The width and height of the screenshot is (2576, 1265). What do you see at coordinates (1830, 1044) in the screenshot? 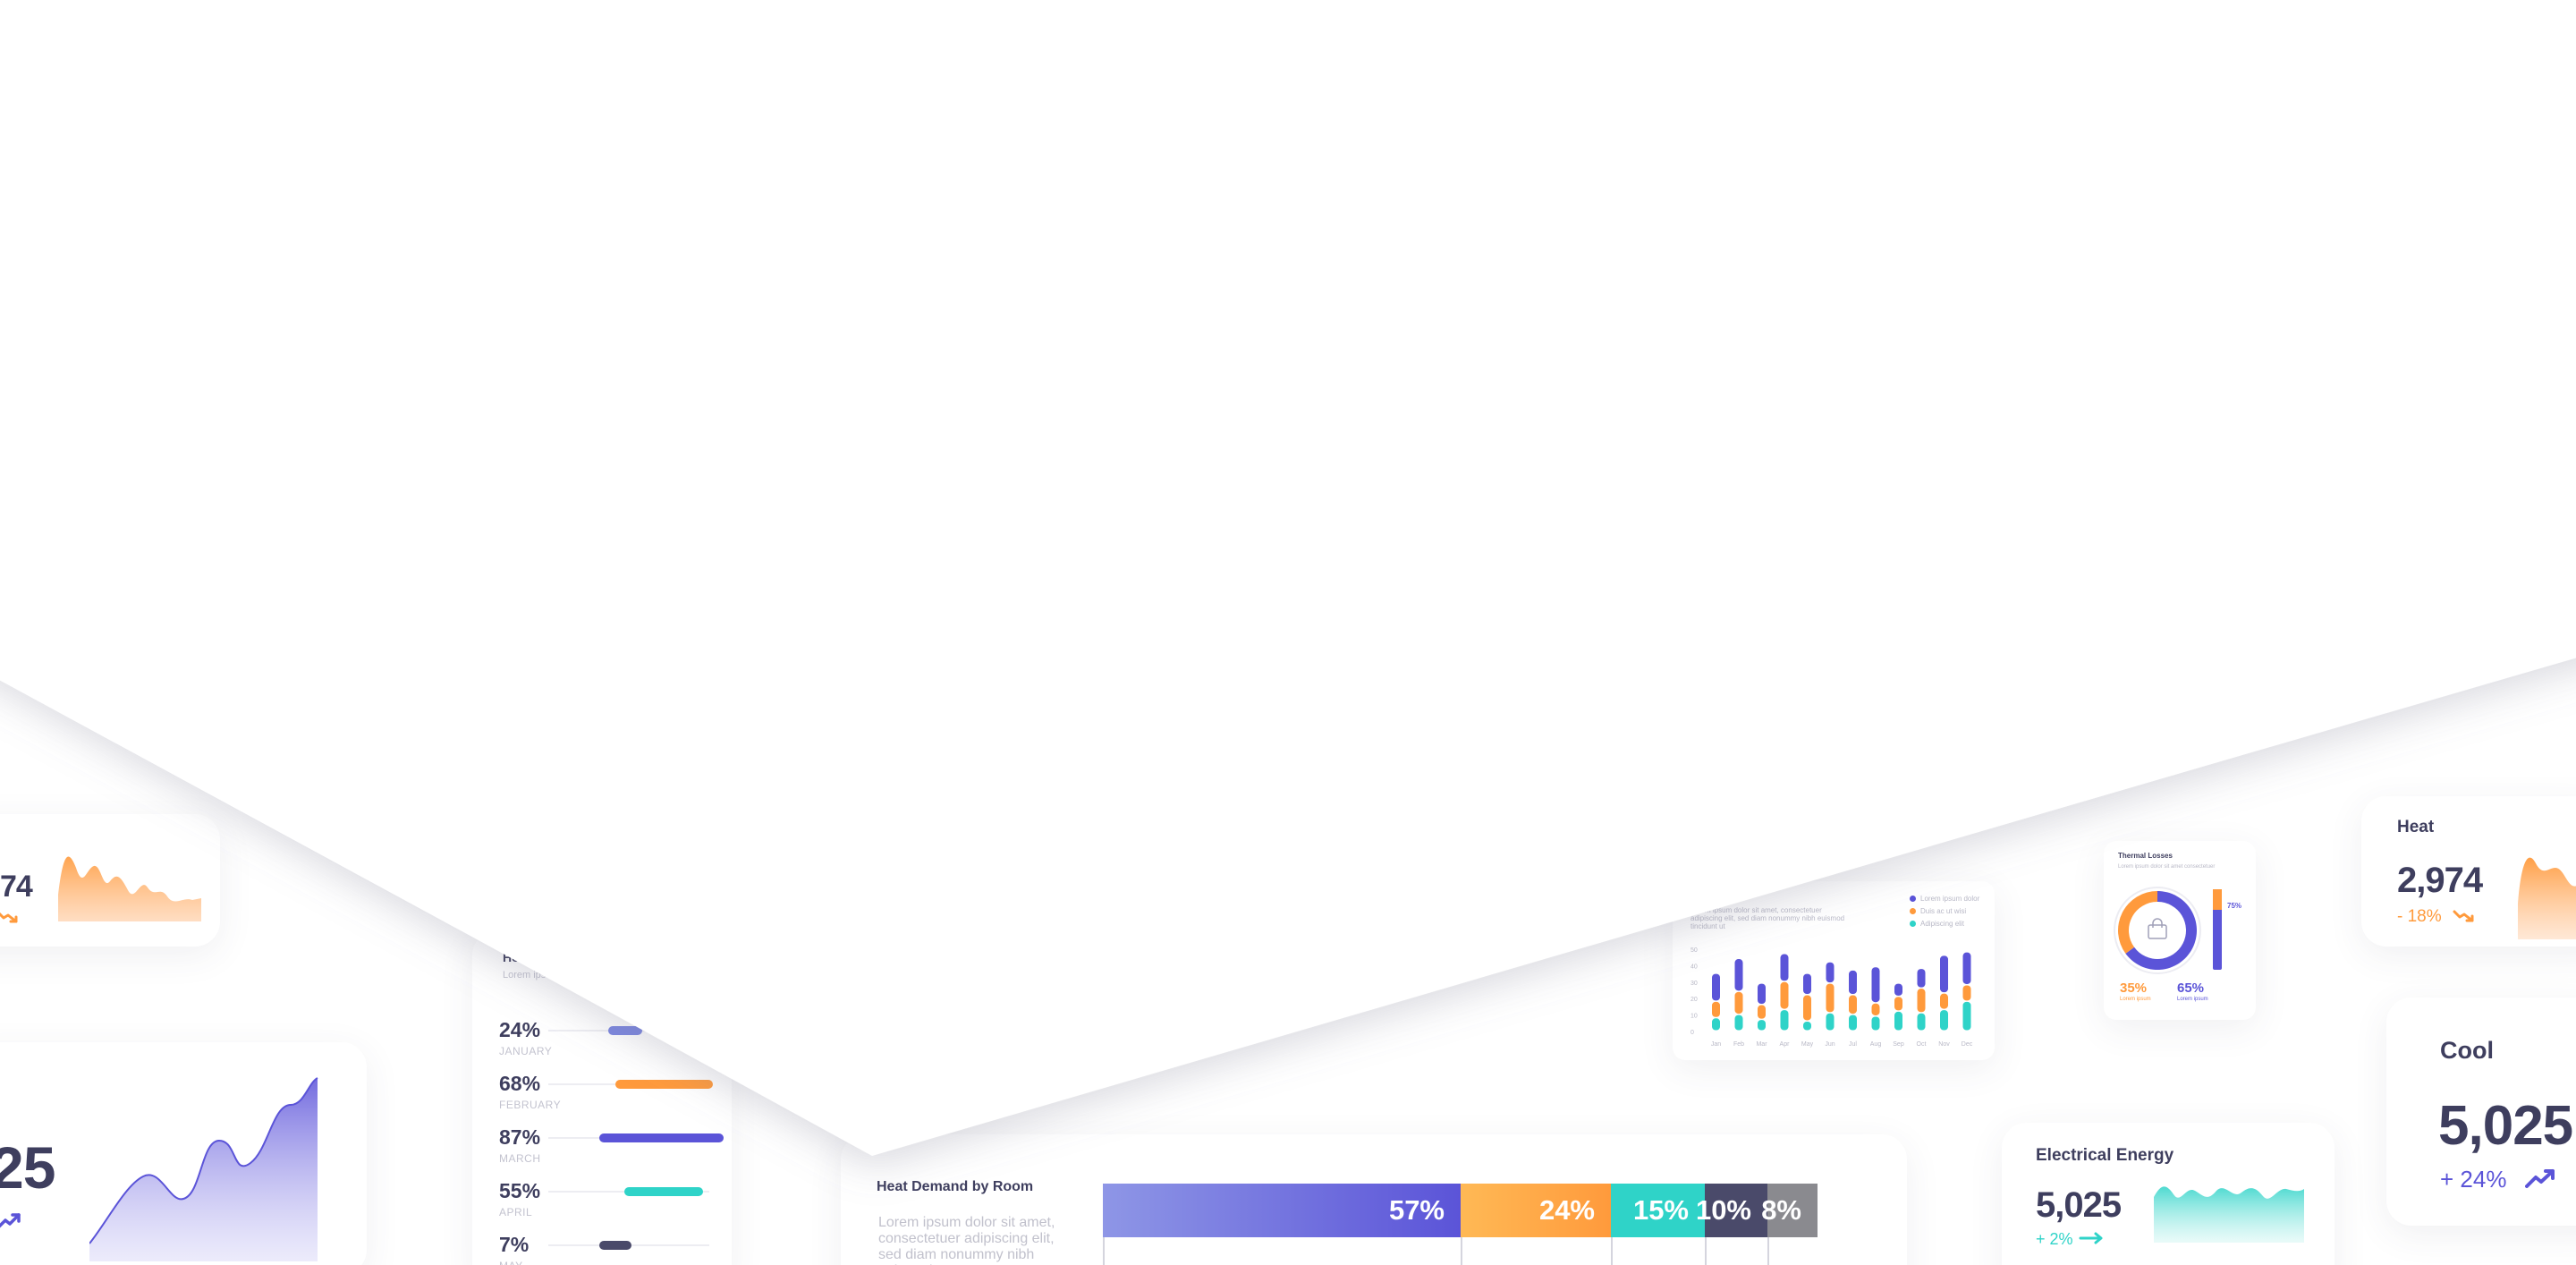
I see `x-tick-label: Jun` at bounding box center [1830, 1044].